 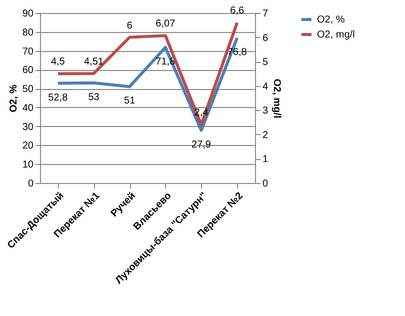 What do you see at coordinates (265, 14) in the screenshot?
I see `y2-tick-label: 7` at bounding box center [265, 14].